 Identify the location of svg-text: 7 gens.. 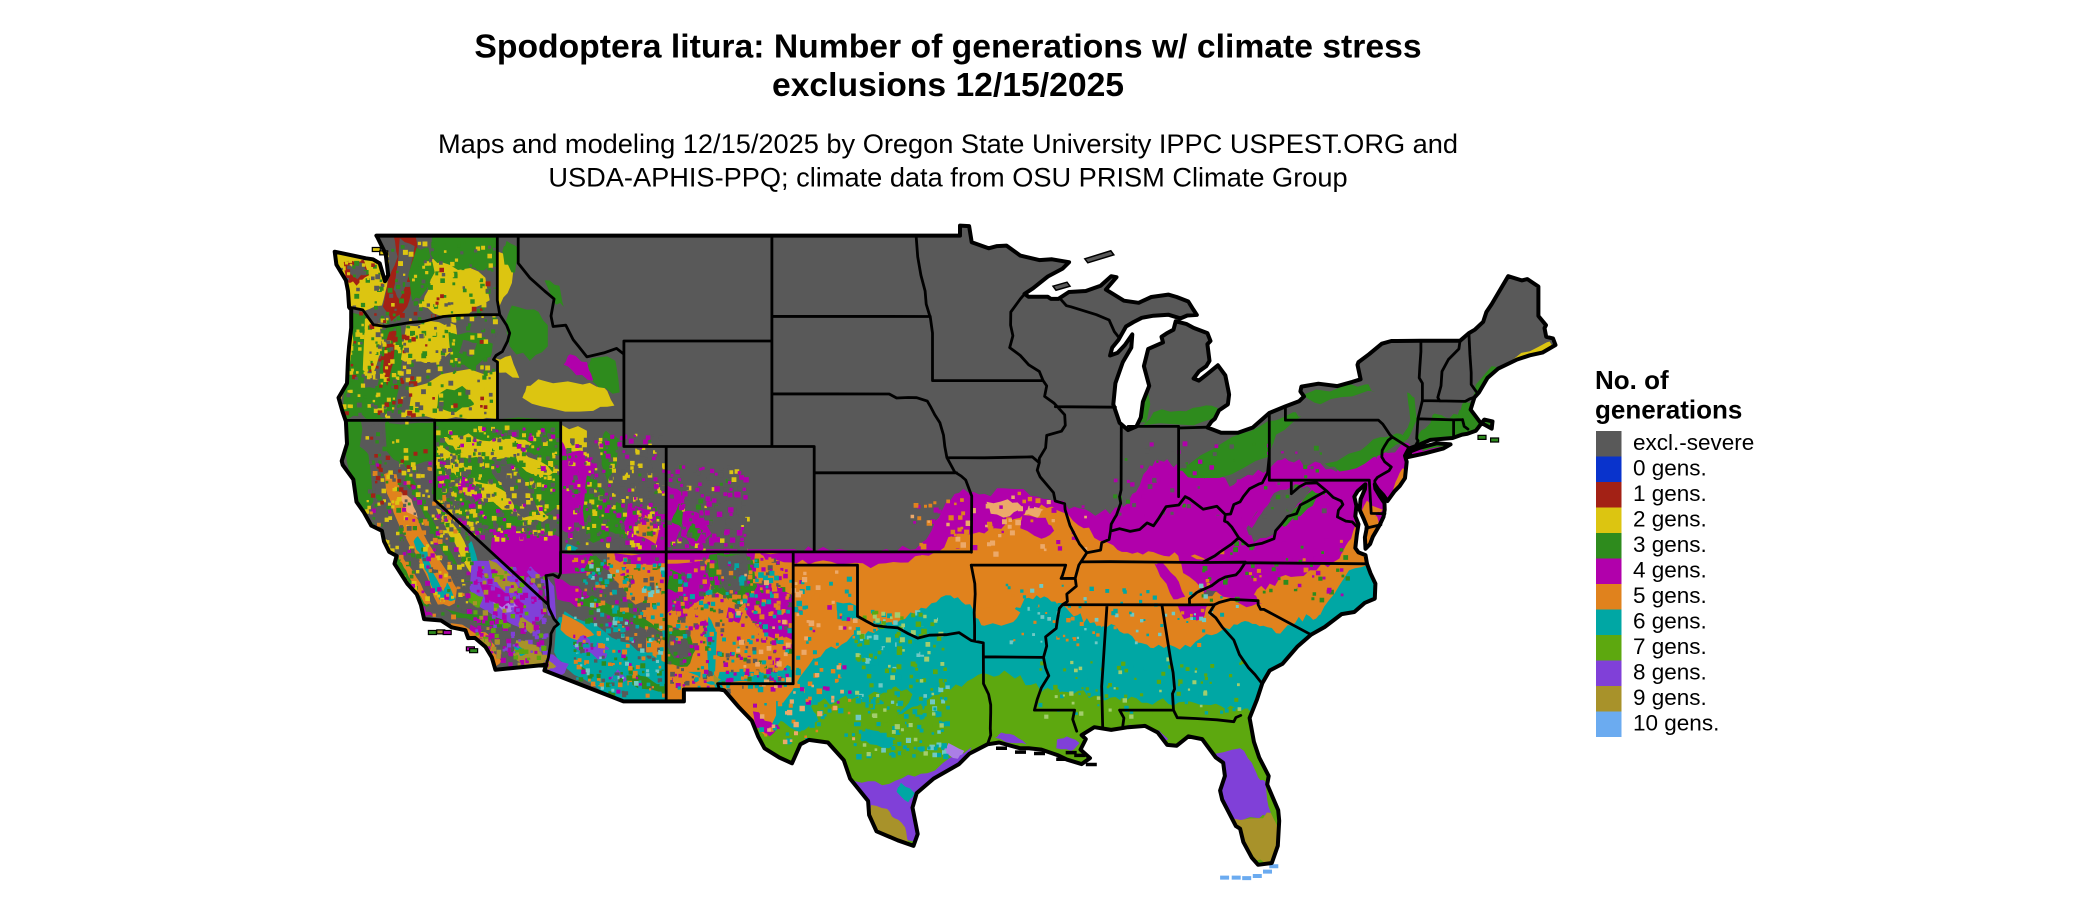
(1670, 646).